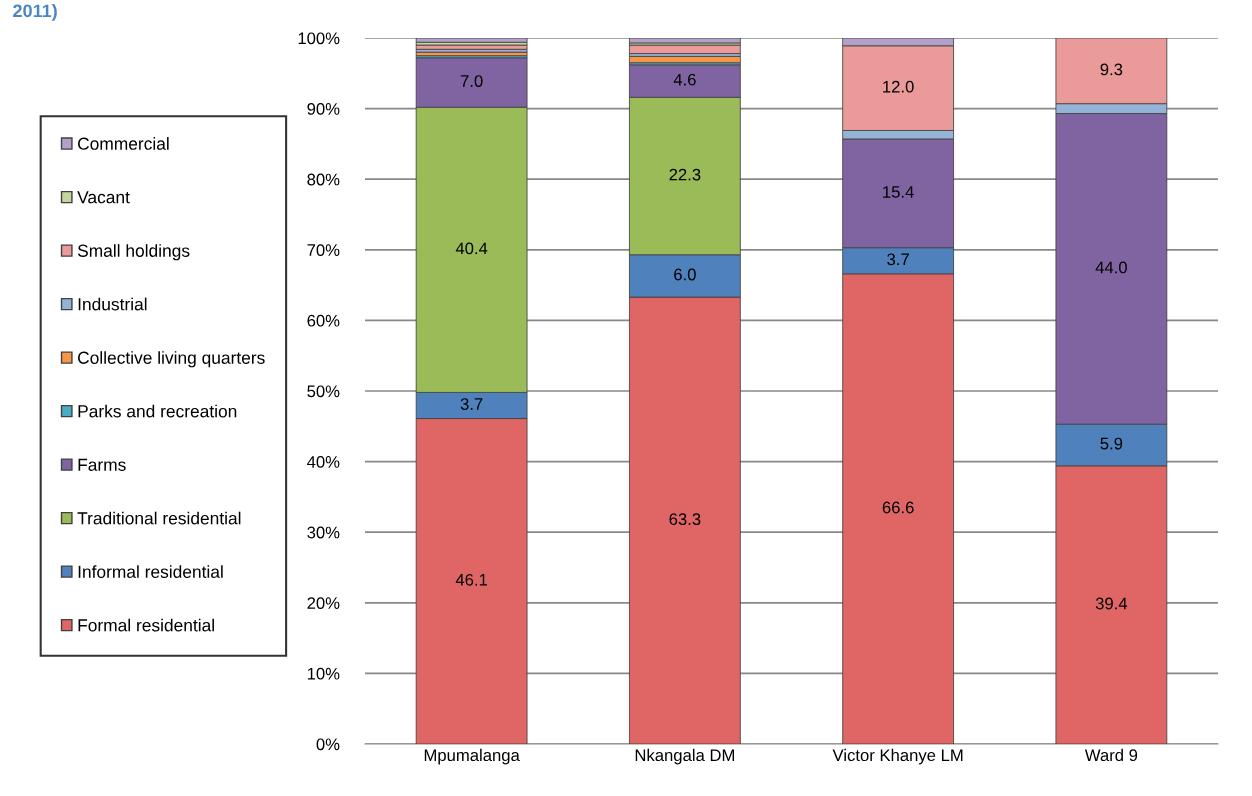 The width and height of the screenshot is (1252, 796). What do you see at coordinates (146, 625) in the screenshot?
I see `legend-label: Formal residential` at bounding box center [146, 625].